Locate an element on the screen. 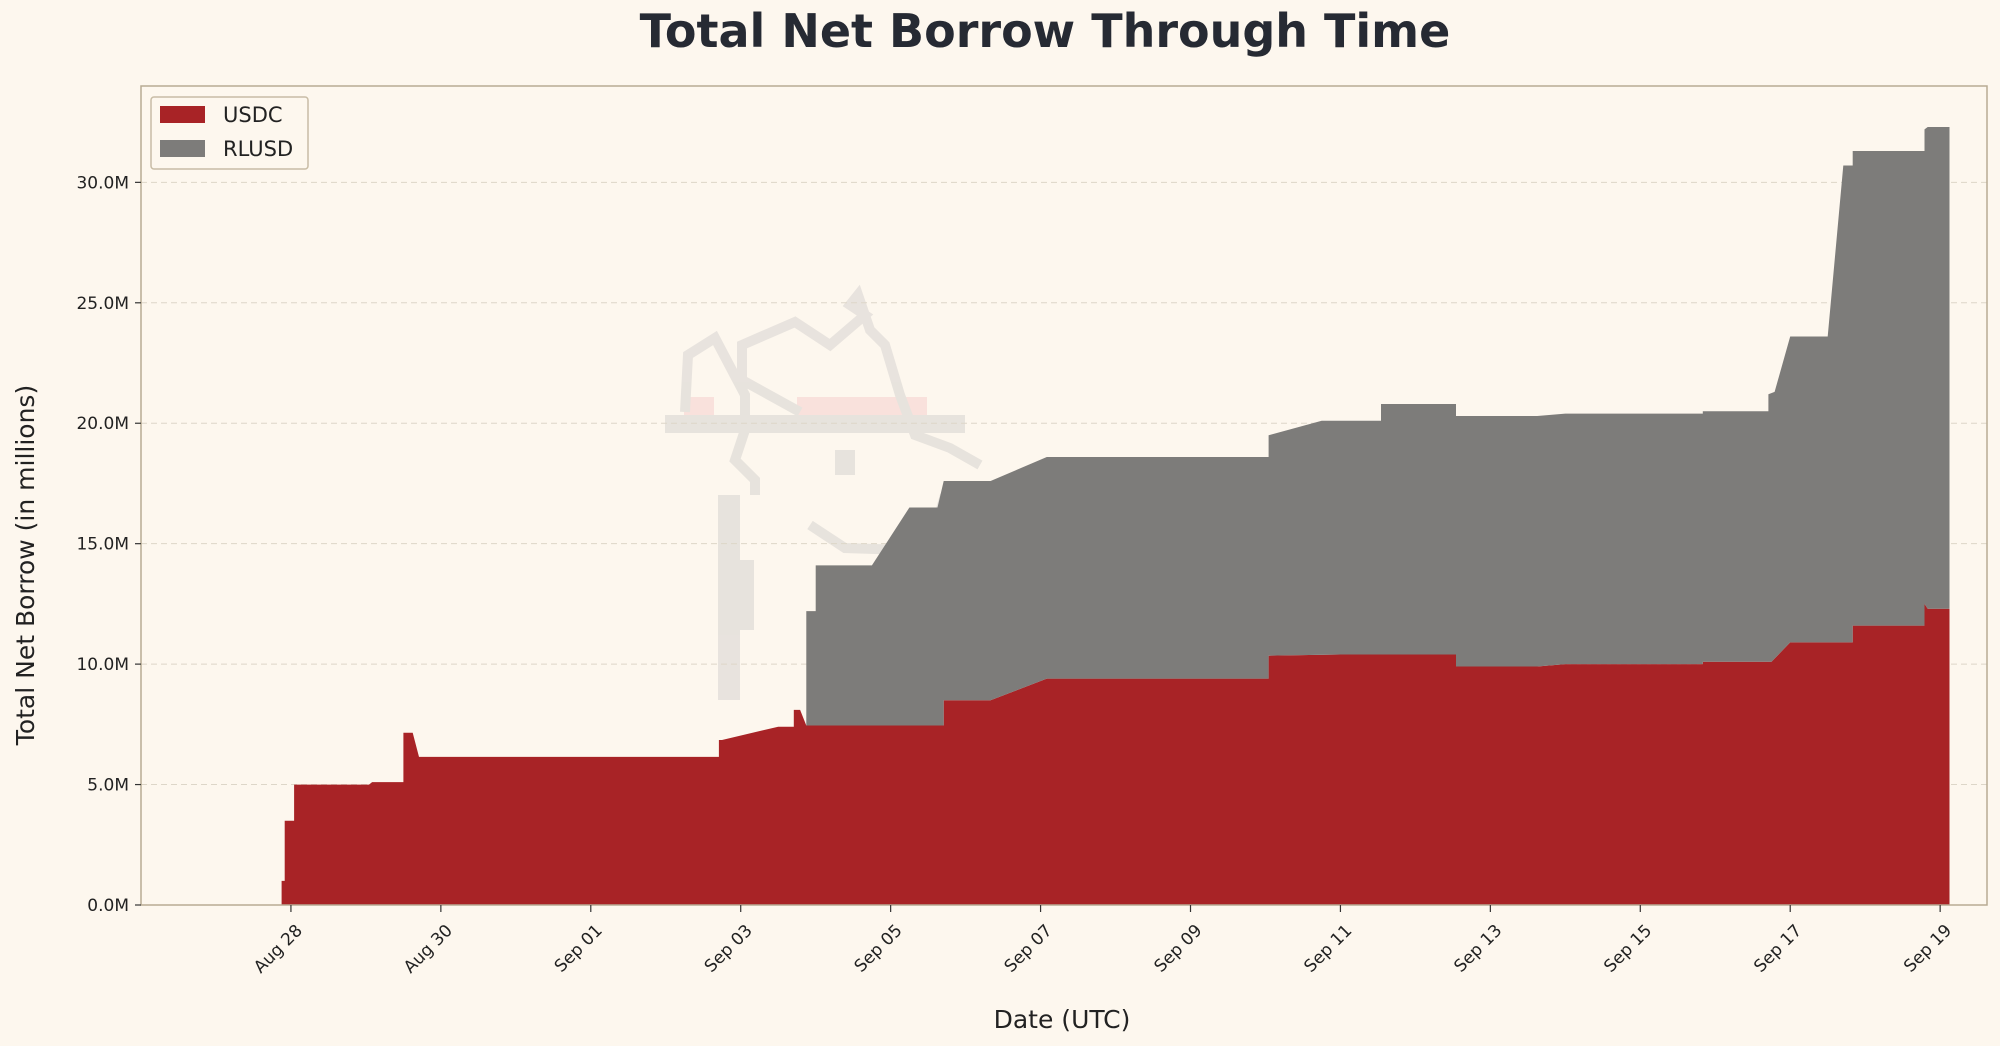 This screenshot has height=1046, width=2000. y-tick-label: 15.0M is located at coordinates (102, 545).